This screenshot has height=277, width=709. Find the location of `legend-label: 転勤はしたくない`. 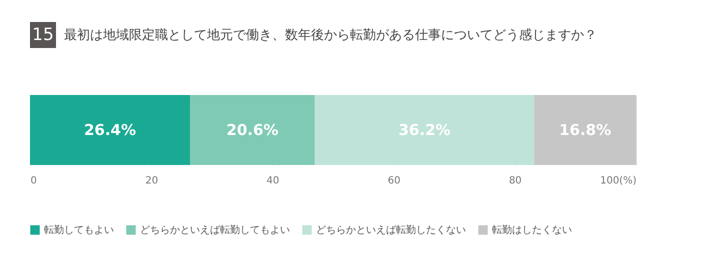

legend-label: 転勤はしたくない is located at coordinates (532, 230).